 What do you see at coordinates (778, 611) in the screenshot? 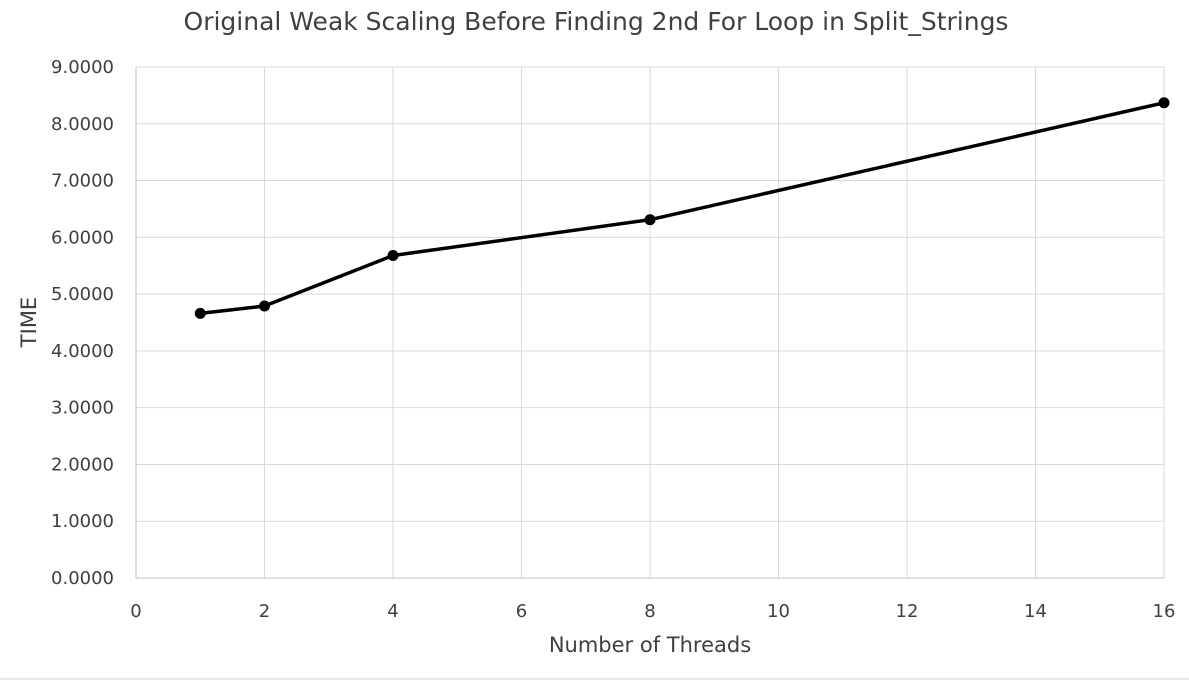
I see `x-tick-label: 10` at bounding box center [778, 611].